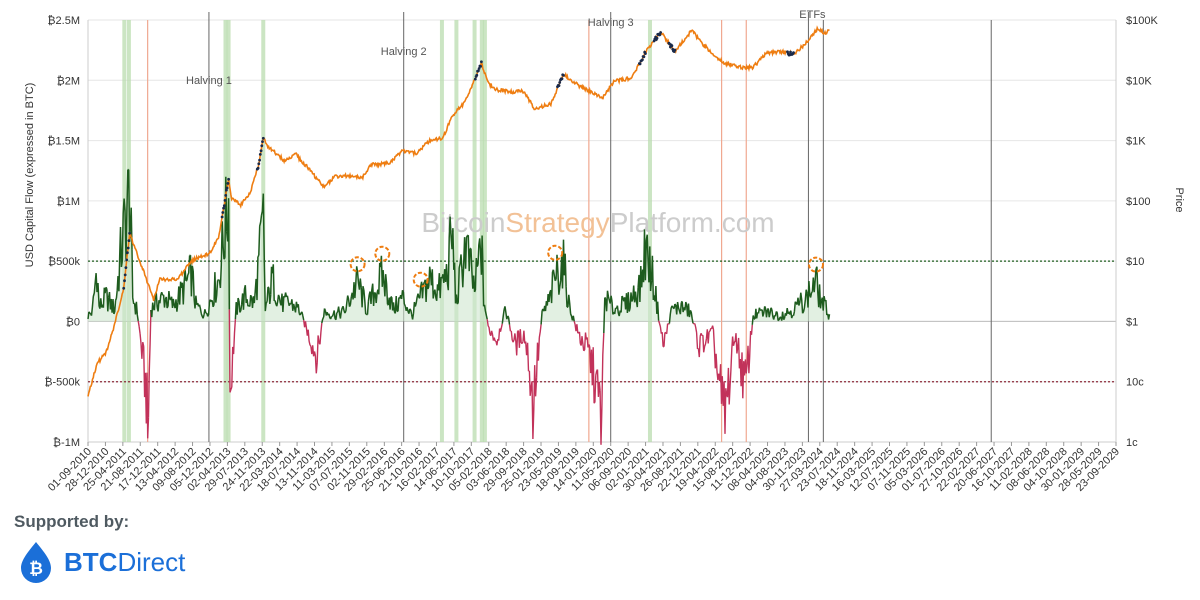 The width and height of the screenshot is (1200, 600). I want to click on y-left-tick-label: ₿1.5M, so click(63, 142).